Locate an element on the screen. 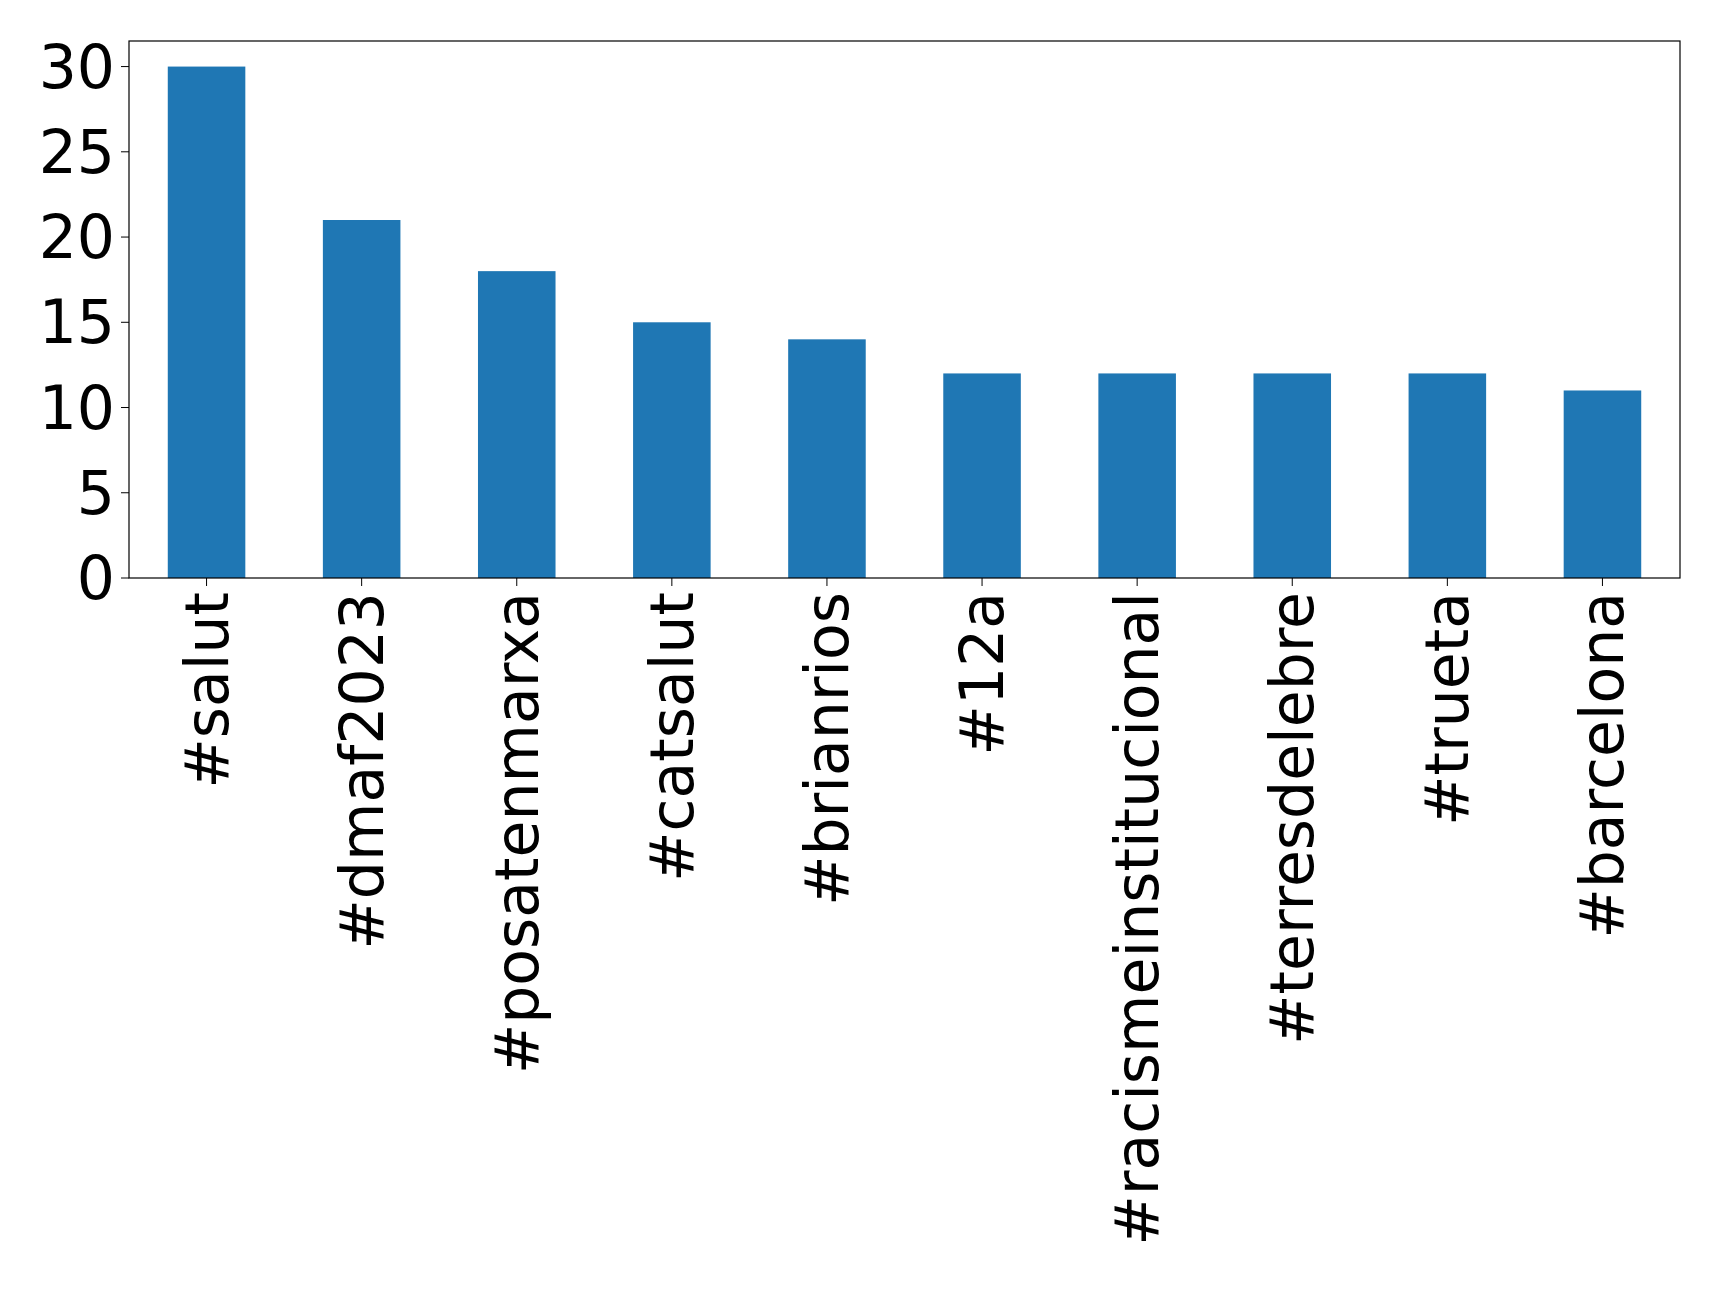 This screenshot has width=1719, height=1309. x-tick-label: #terresdelebre is located at coordinates (1292, 818).